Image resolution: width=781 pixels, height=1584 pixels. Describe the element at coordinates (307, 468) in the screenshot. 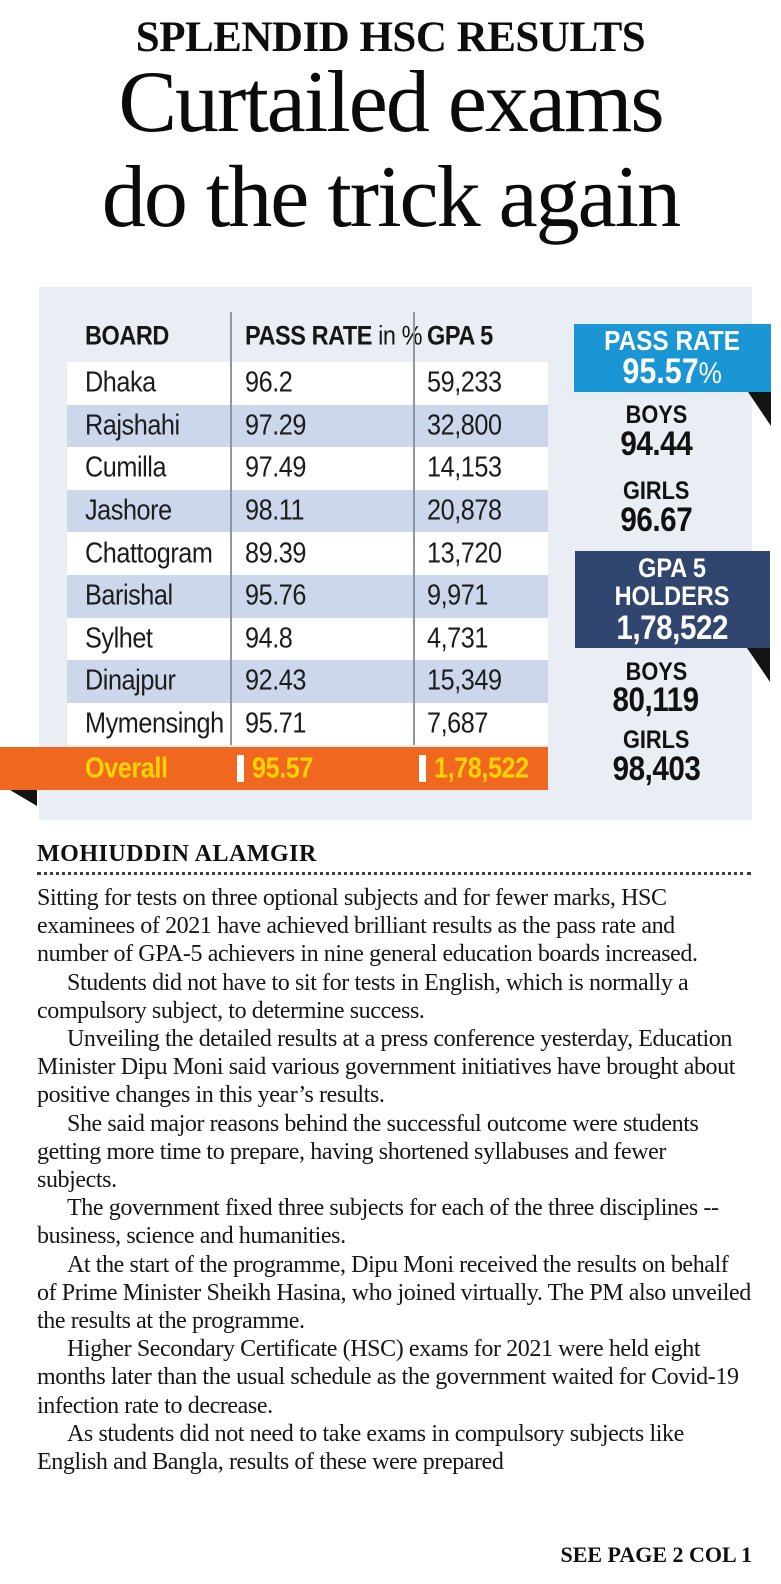

I see `table-row: Cumilla 97.49 14,153` at that location.